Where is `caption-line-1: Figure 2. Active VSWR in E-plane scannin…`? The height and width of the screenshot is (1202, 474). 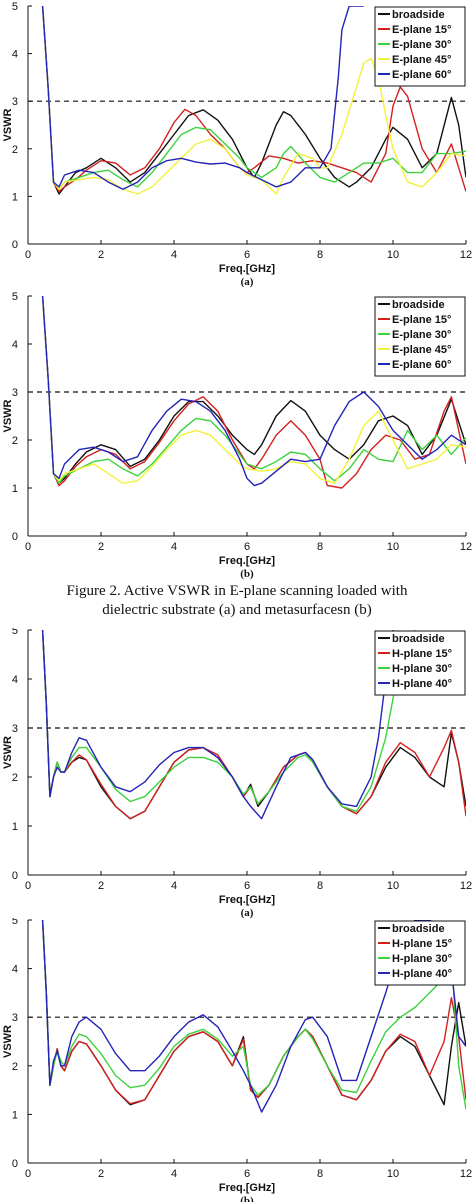
caption-line-1: Figure 2. Active VSWR in E-plane scannin… is located at coordinates (237, 591).